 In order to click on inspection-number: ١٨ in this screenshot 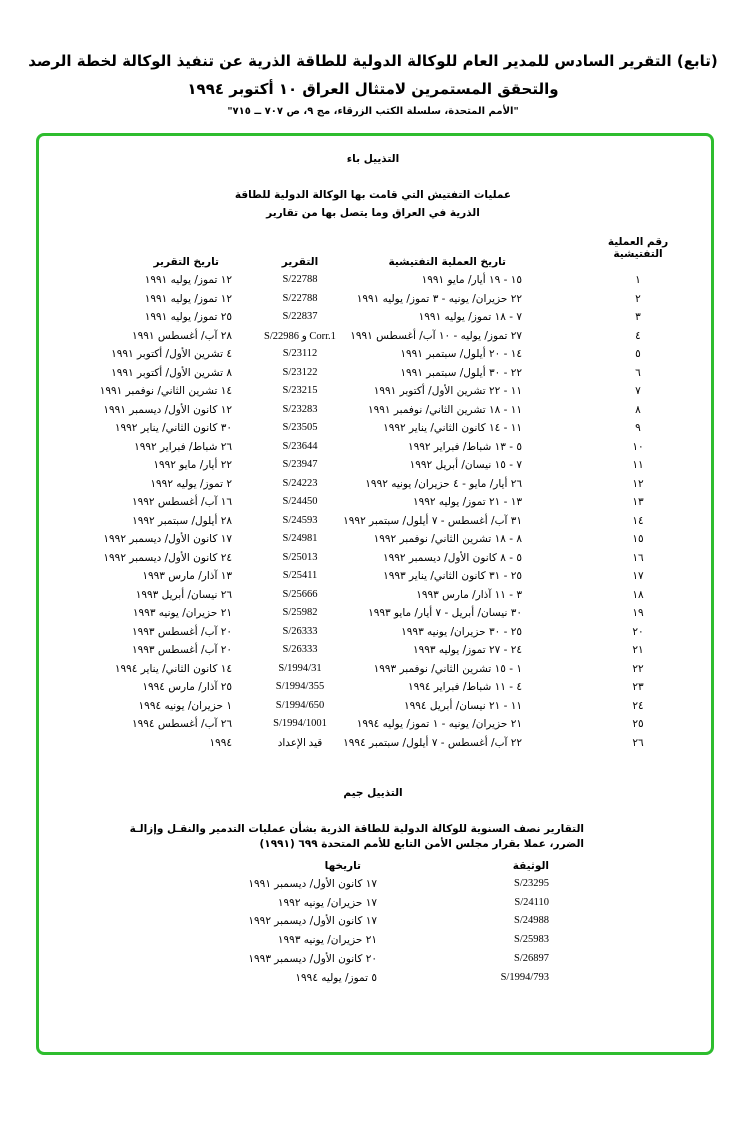, I will do `click(638, 594)`.